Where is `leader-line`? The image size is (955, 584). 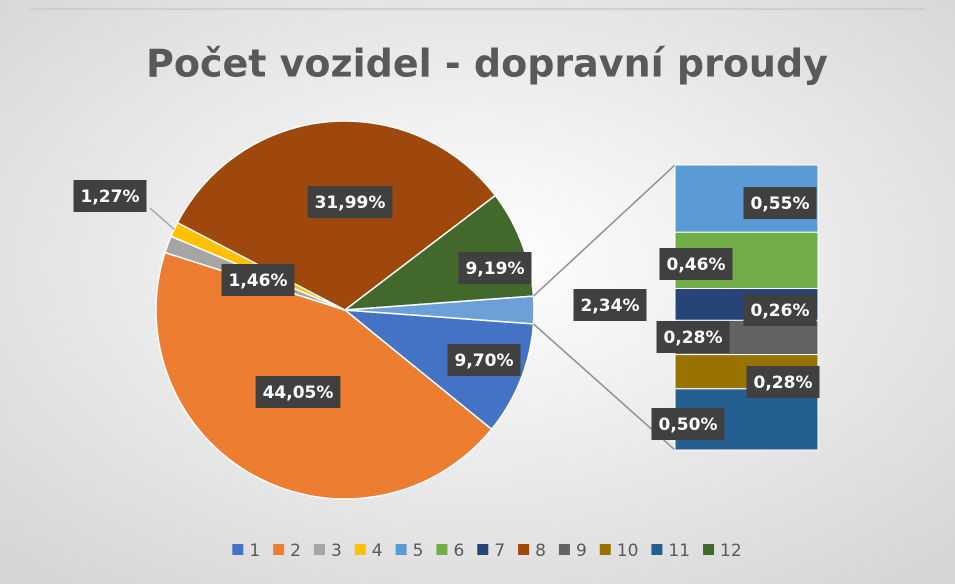 leader-line is located at coordinates (162, 218).